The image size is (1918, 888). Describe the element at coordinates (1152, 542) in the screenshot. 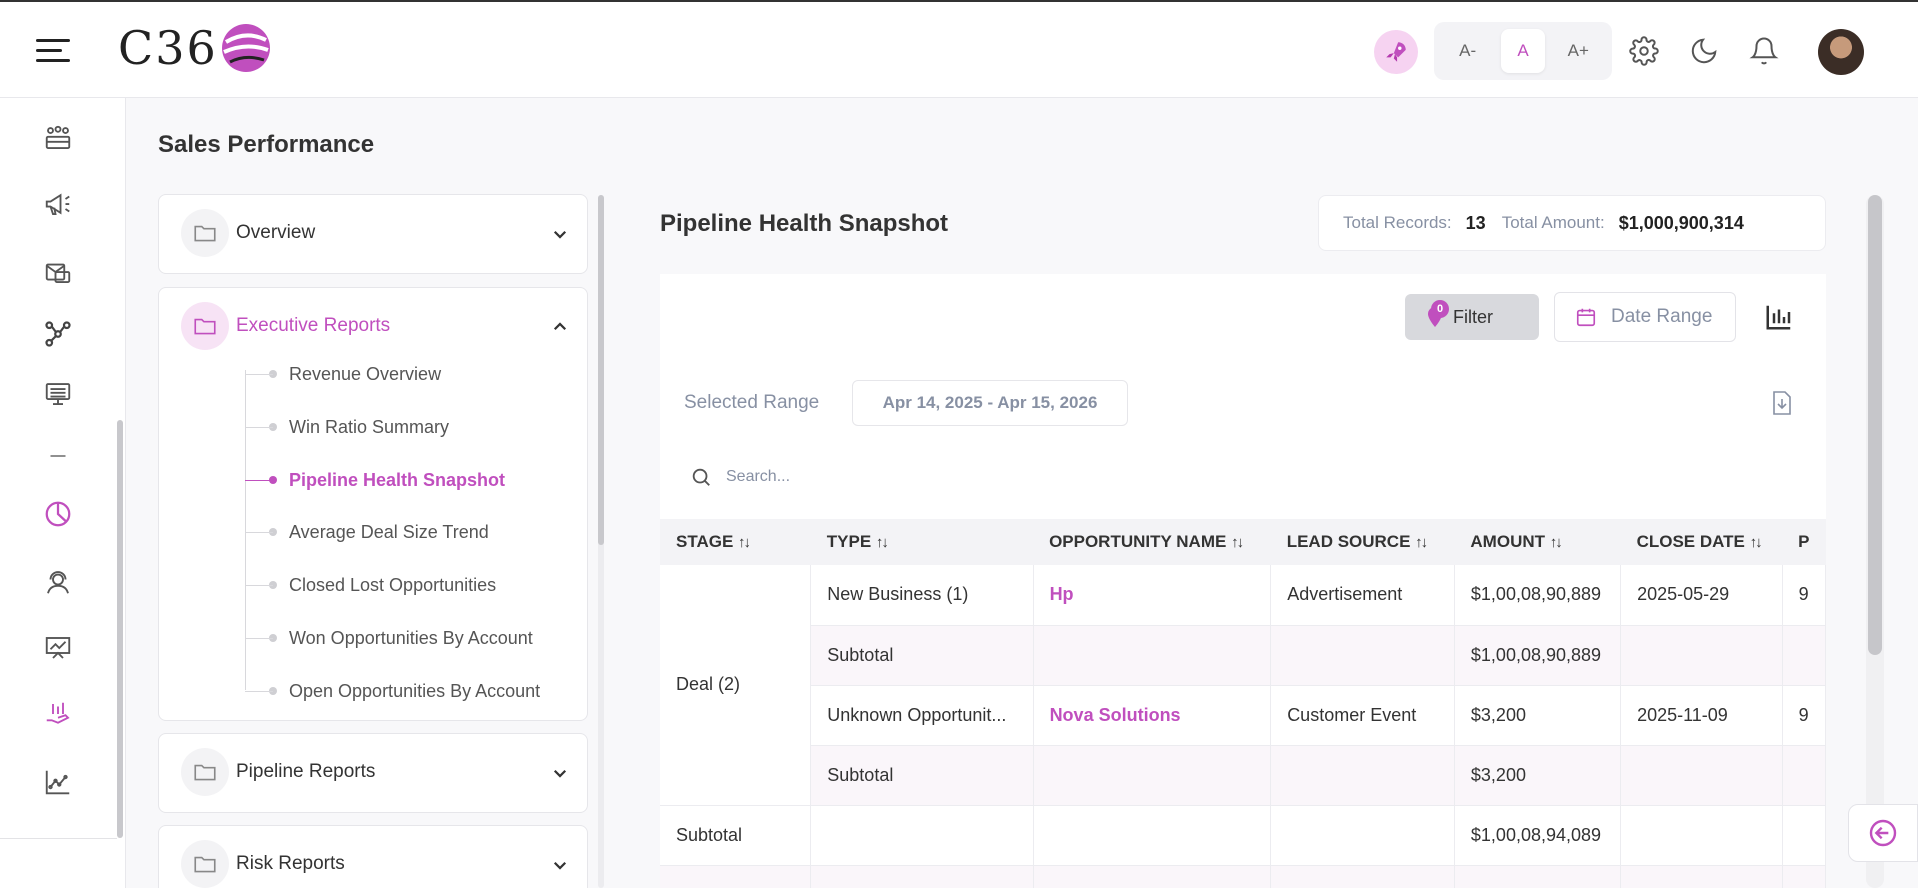

I see `column-header-opportunity-name: OPPORTUNITY NAME ↑↓` at that location.